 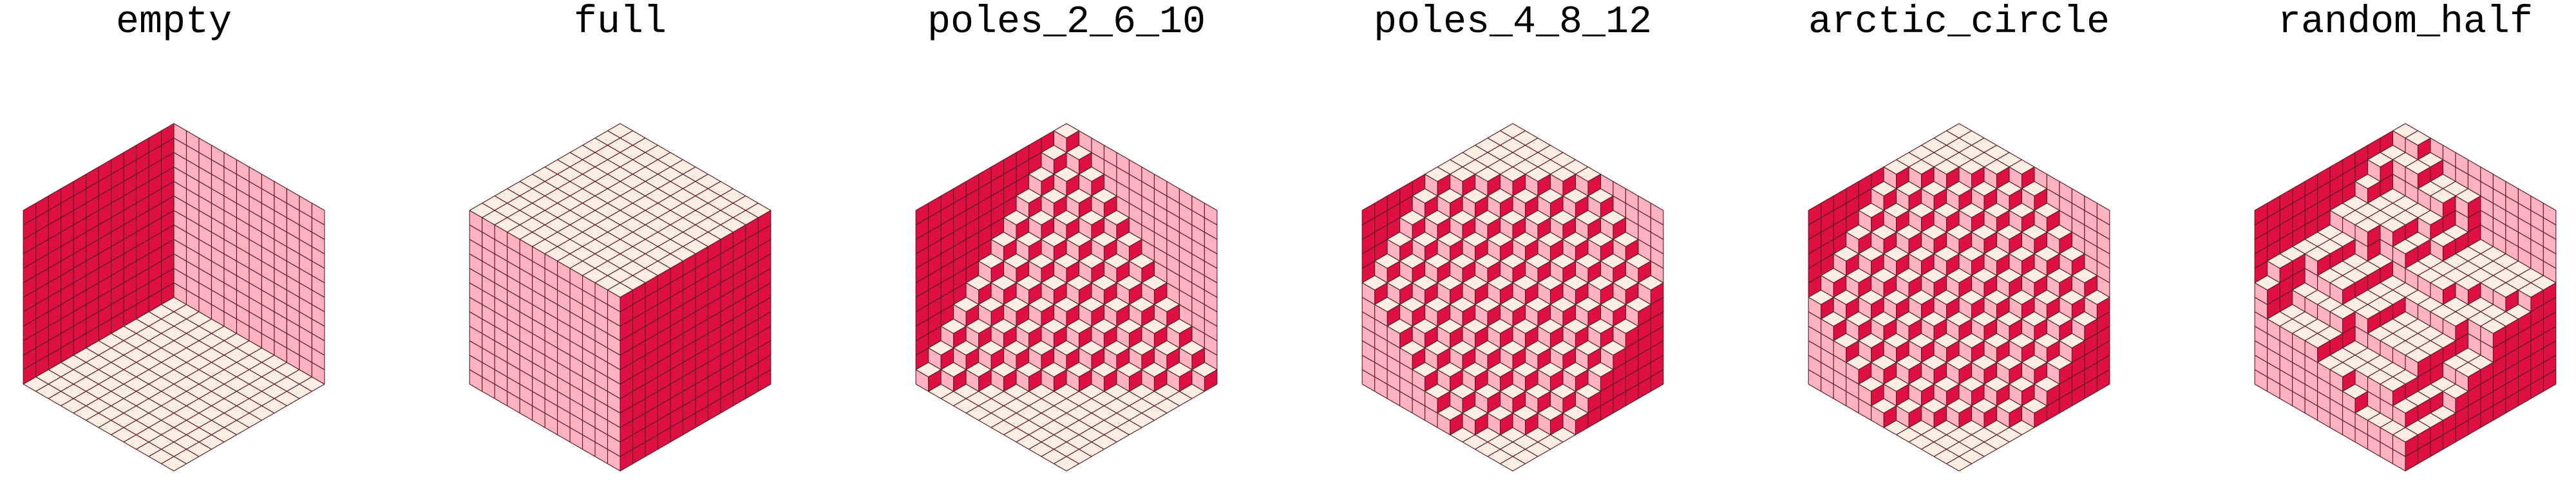 What do you see at coordinates (620, 22) in the screenshot?
I see `panel-title: full` at bounding box center [620, 22].